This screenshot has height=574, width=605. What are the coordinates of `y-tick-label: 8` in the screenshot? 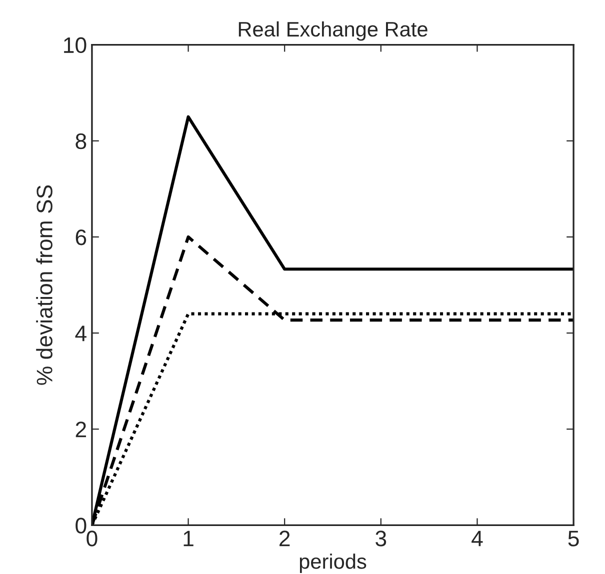 It's located at (81, 141).